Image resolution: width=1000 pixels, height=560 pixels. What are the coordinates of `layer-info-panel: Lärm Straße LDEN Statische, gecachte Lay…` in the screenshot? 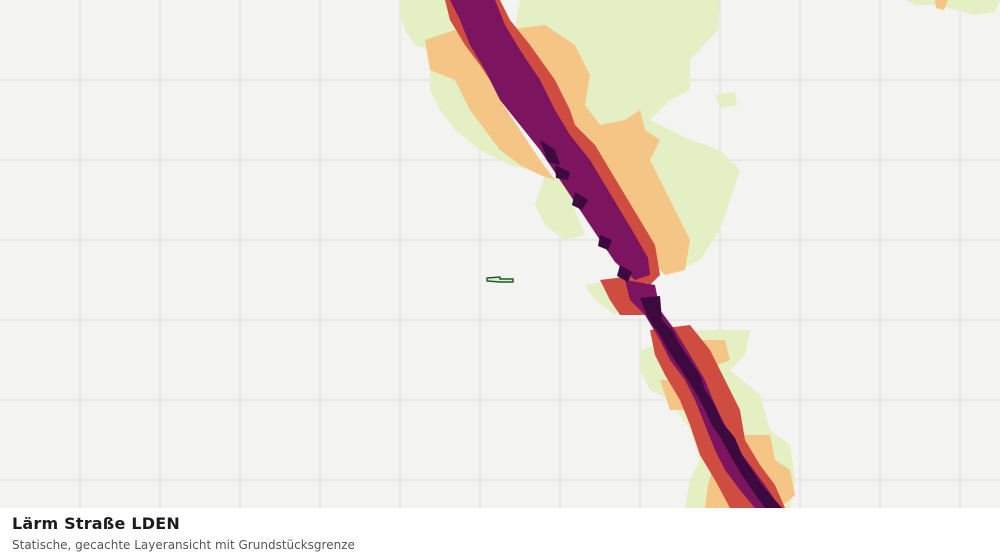 It's located at (500, 534).